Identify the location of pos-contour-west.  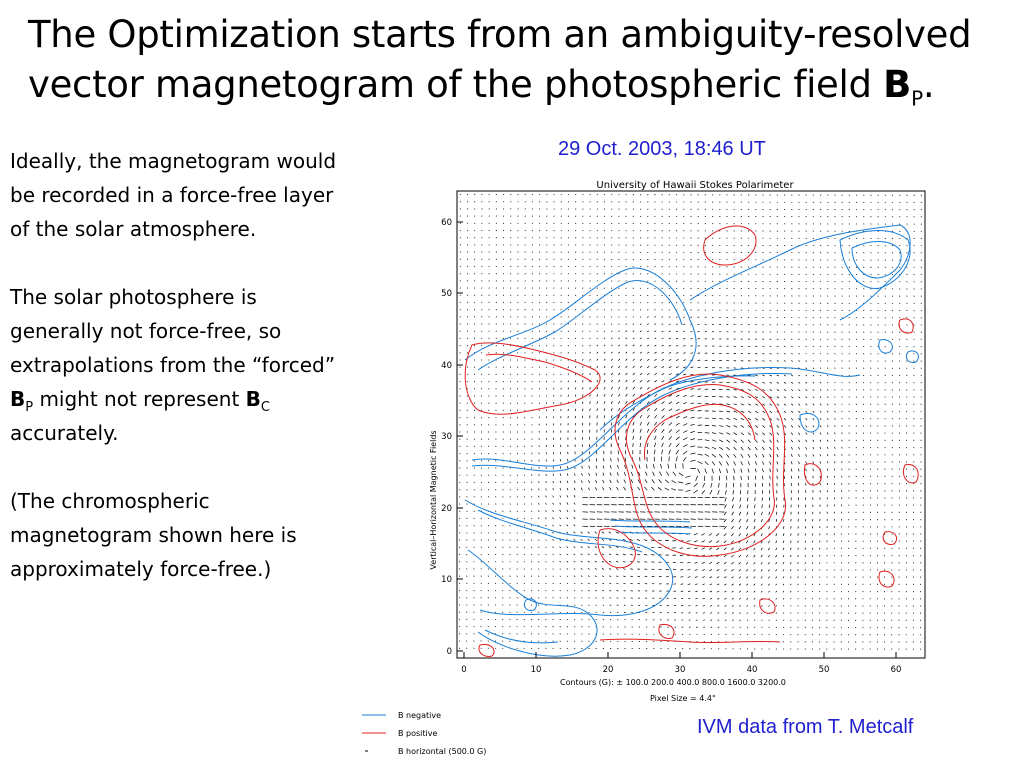
(532, 378).